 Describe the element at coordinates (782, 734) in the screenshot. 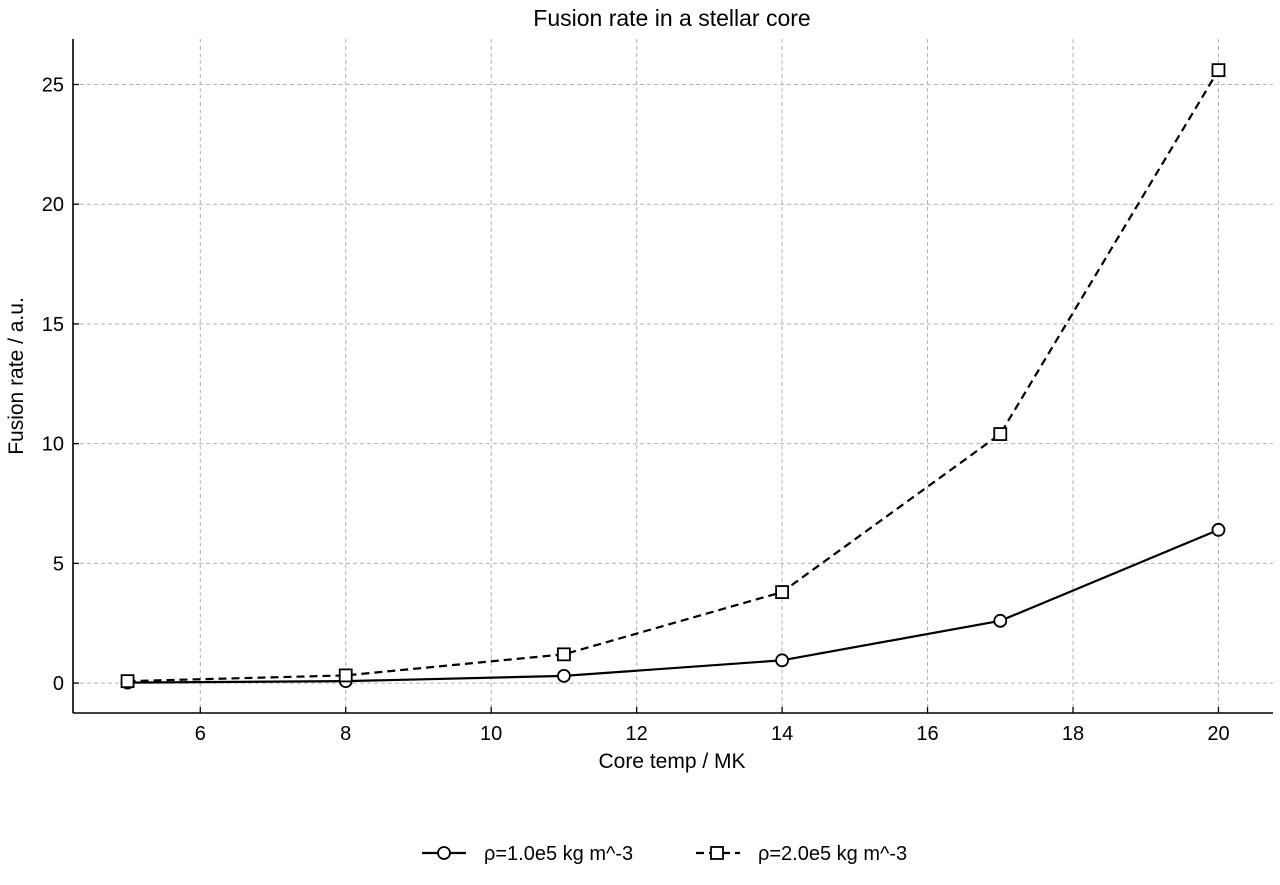

I see `x-tick-label: 14` at that location.